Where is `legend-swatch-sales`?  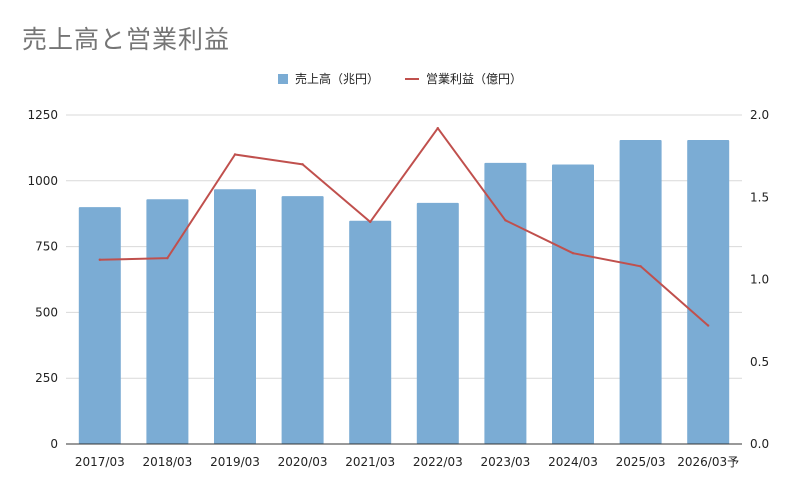 legend-swatch-sales is located at coordinates (282, 78).